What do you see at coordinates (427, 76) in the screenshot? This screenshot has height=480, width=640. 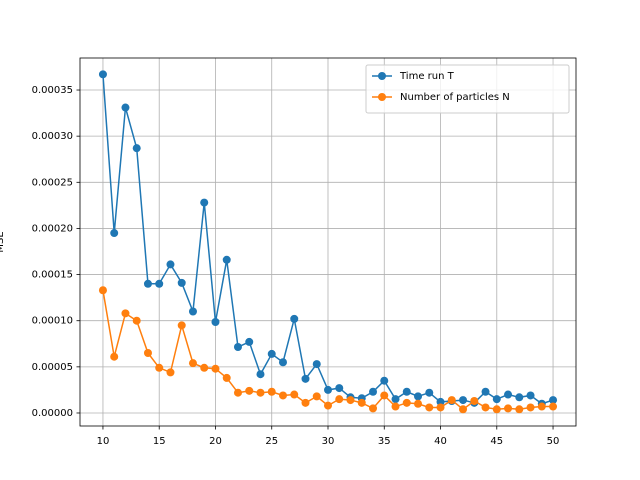 I see `legend-label: Time run T` at bounding box center [427, 76].